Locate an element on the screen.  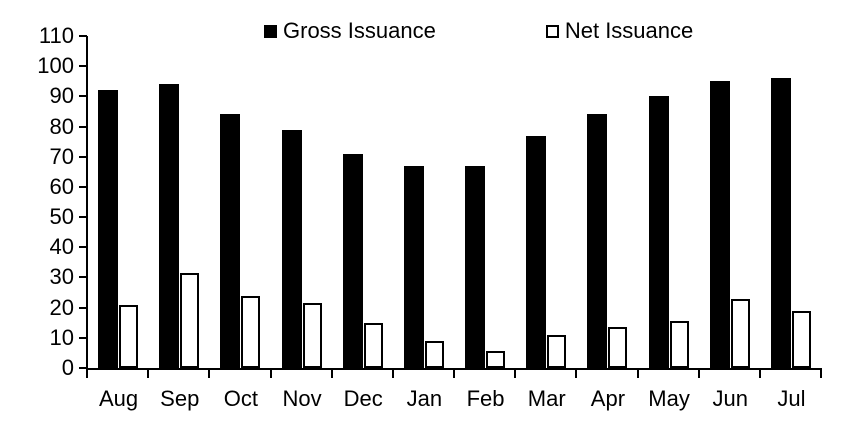
legend-item-gross-issuance: Gross Issuance is located at coordinates (350, 31).